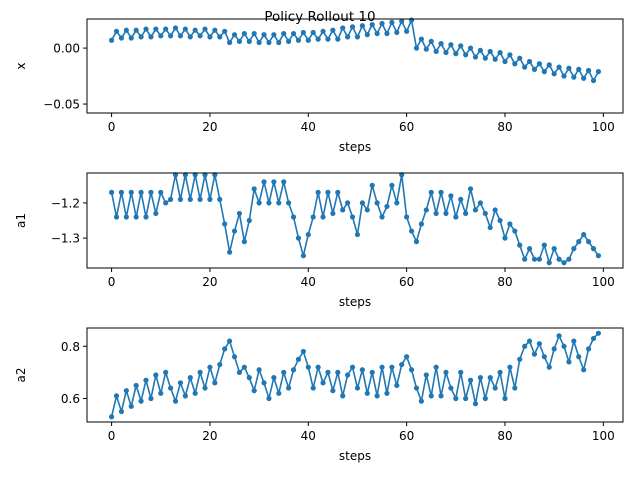 Image resolution: width=640 pixels, height=480 pixels. Describe the element at coordinates (65, 239) in the screenshot. I see `y-tick-label-a1-1: −1.3` at that location.